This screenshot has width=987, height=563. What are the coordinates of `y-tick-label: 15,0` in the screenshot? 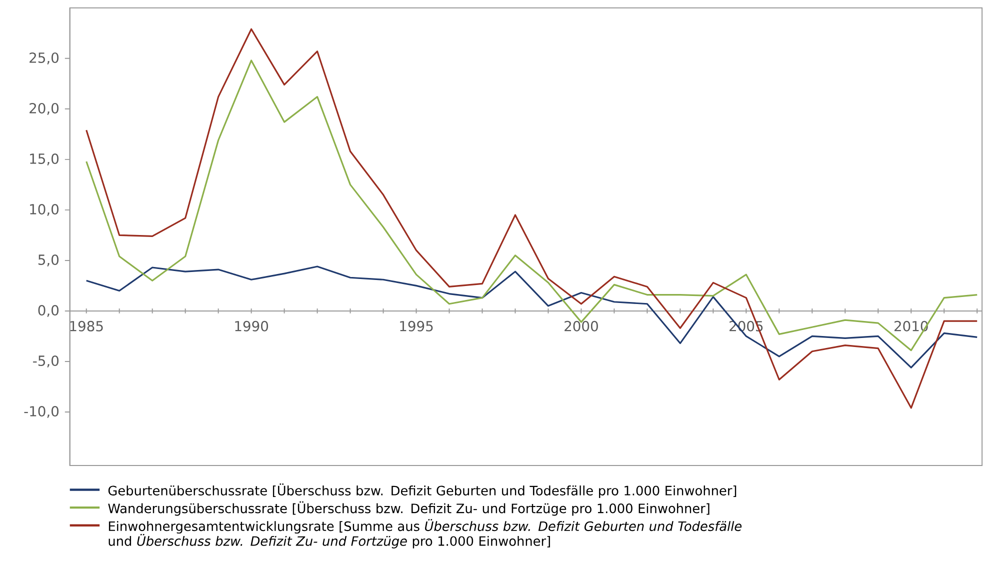 It's located at (44, 160).